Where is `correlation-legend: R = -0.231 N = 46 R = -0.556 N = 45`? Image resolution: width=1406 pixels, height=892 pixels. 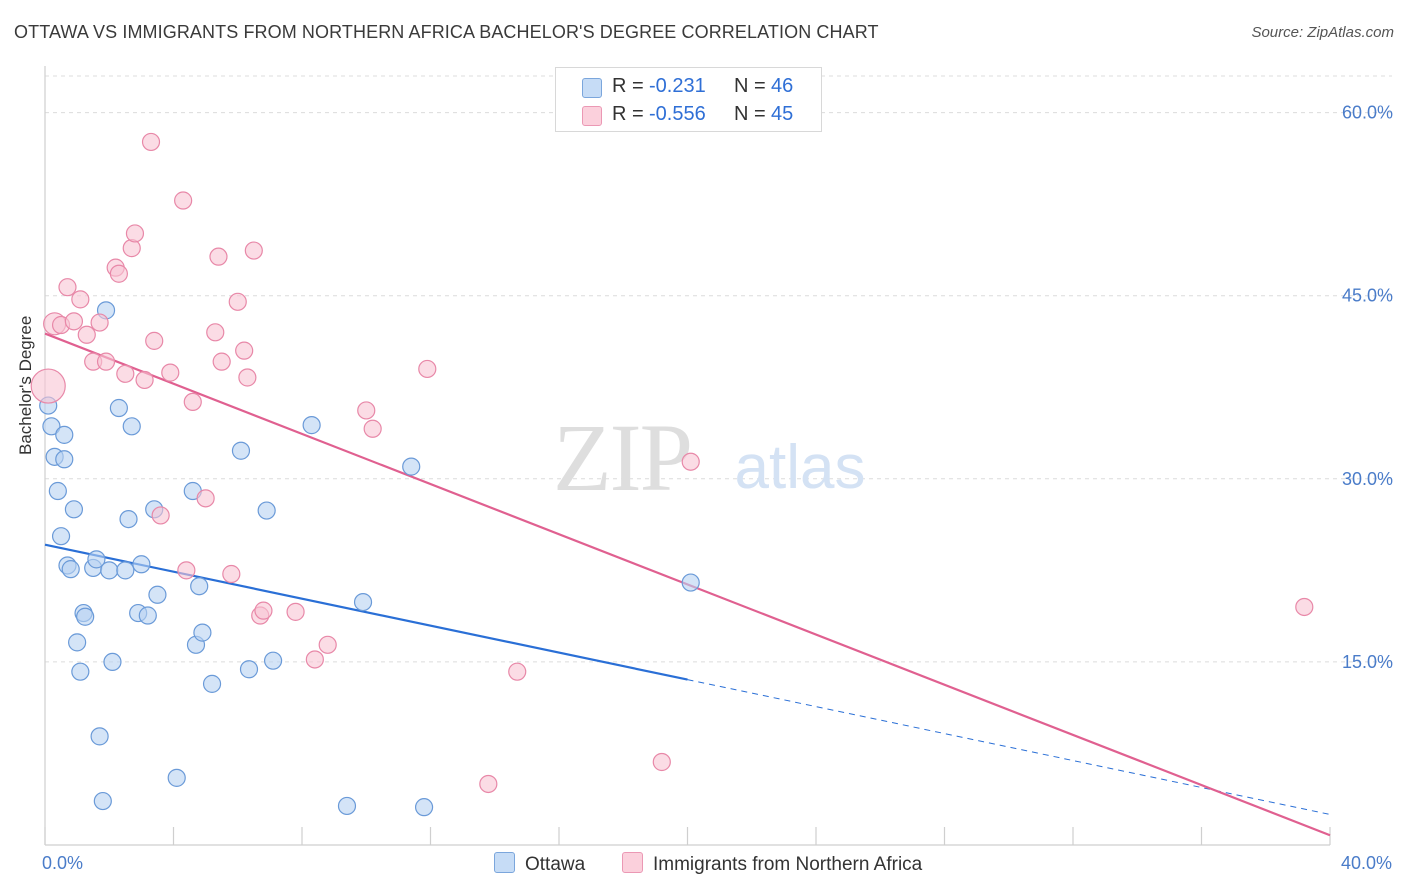 correlation-legend: R = -0.231 N = 46 R = -0.556 N = 45 is located at coordinates (688, 99).